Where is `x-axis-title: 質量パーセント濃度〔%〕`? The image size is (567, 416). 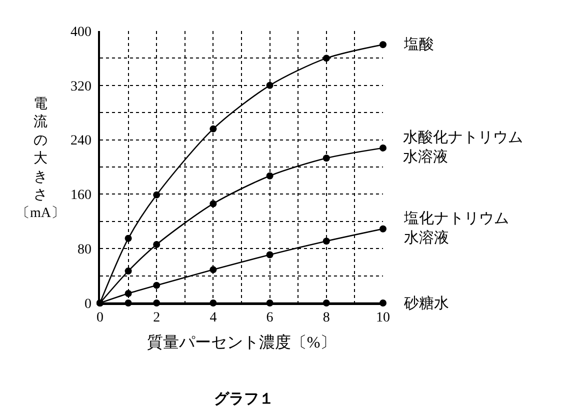 x-axis-title: 質量パーセント濃度〔%〕 is located at coordinates (241, 343).